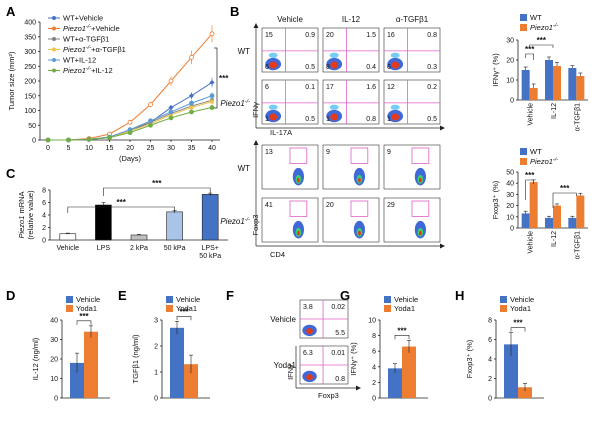  Describe the element at coordinates (310, 87) in the screenshot. I see `quadrant-value: 0.1` at that location.